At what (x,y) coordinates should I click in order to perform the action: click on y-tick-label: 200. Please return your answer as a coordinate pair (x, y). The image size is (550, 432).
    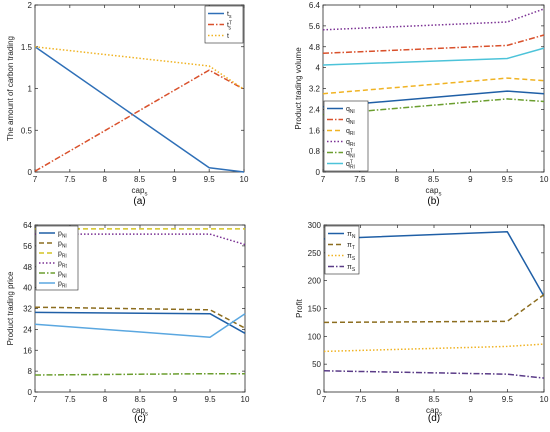
    Looking at the image, I should click on (315, 281).